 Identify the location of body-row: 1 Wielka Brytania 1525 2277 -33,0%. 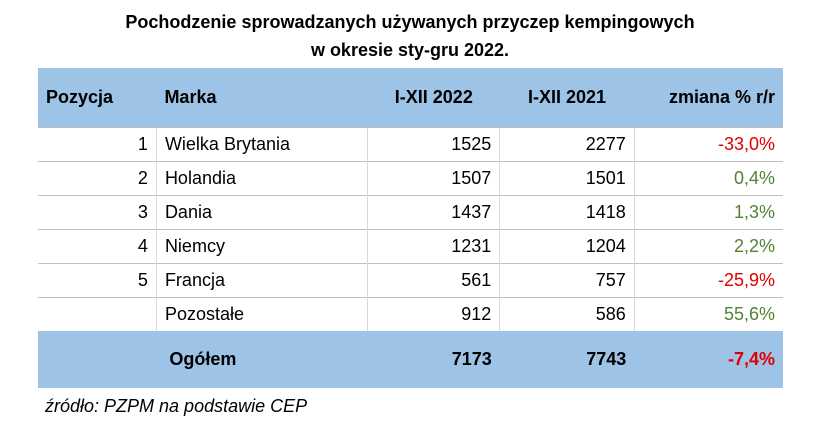
(410, 144).